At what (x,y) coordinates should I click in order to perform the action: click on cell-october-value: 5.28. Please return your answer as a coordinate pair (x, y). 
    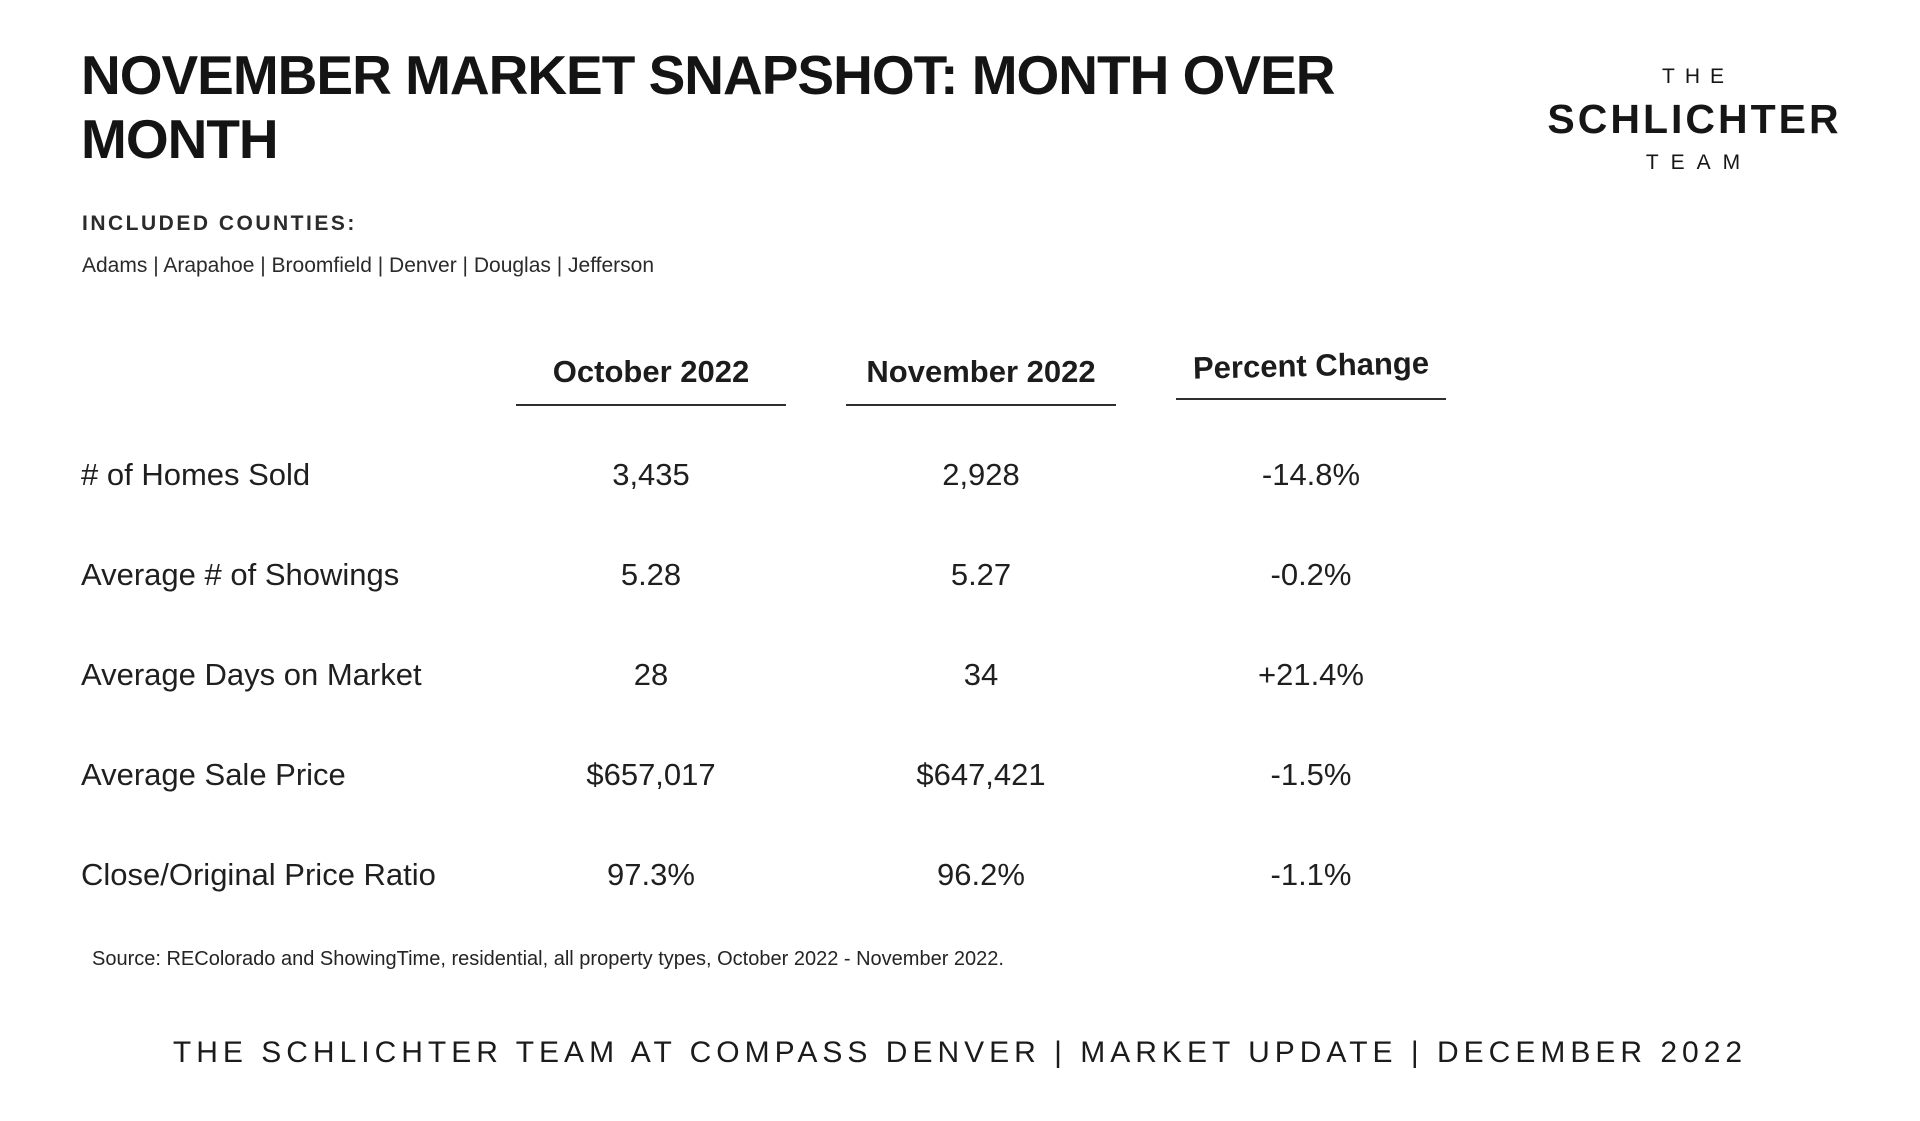
    Looking at the image, I should click on (651, 574).